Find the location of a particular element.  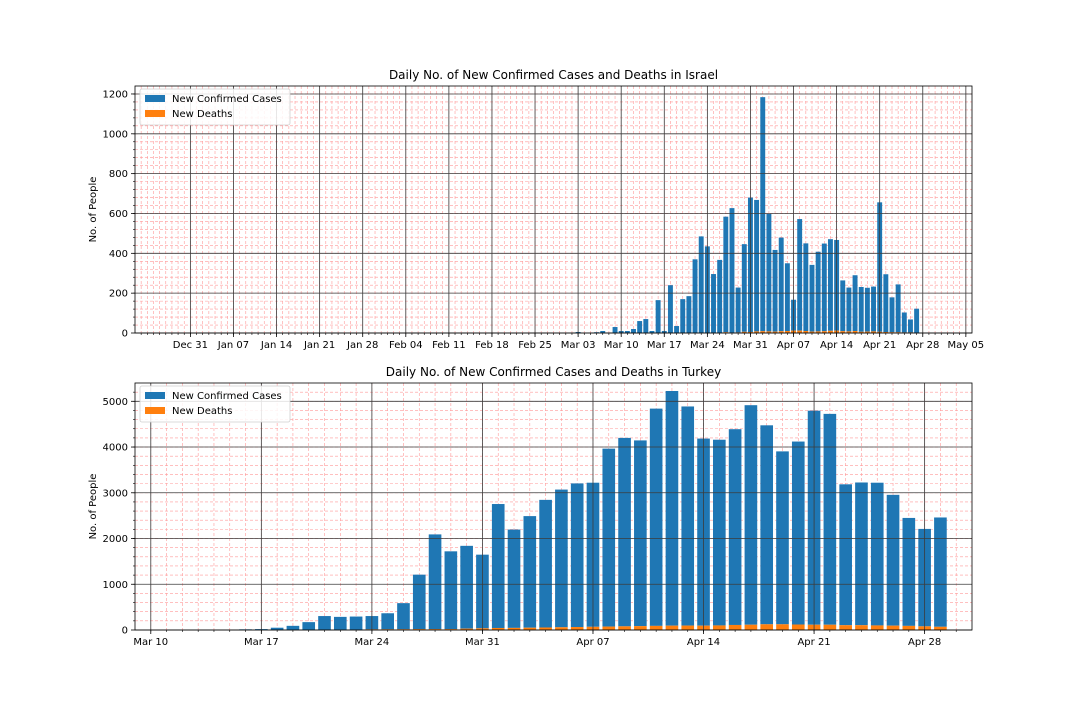

x-tick-label: Feb 04 is located at coordinates (406, 345).